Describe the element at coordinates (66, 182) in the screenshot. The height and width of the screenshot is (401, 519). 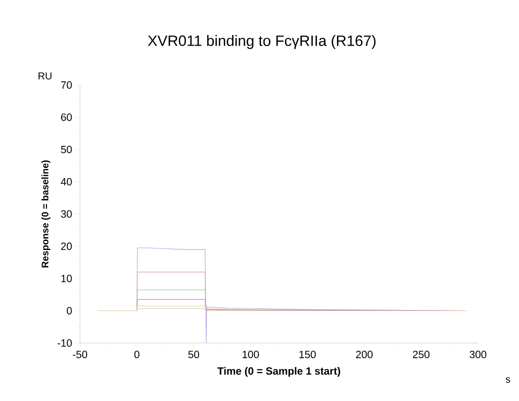
I see `y-tick-label: 40` at that location.